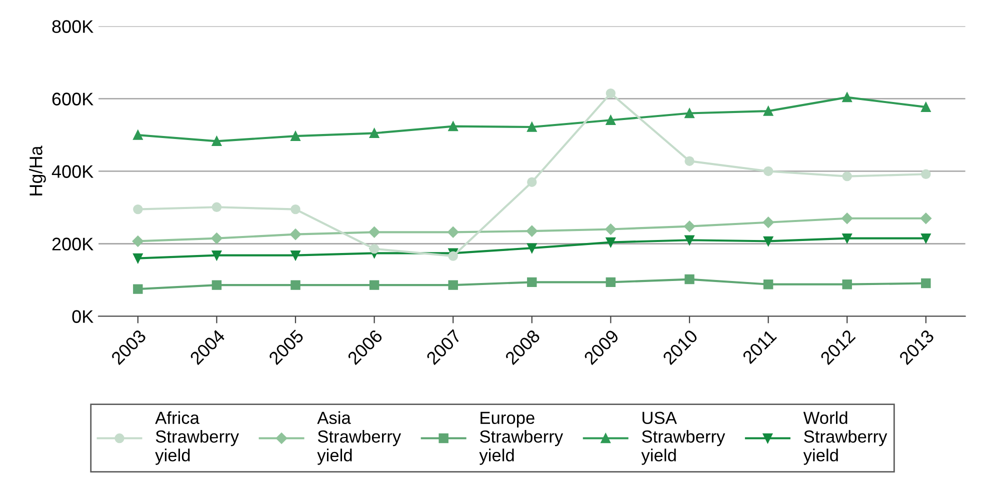 The height and width of the screenshot is (477, 985). What do you see at coordinates (359, 438) in the screenshot?
I see `legend-label: Asia Strawberry yield` at bounding box center [359, 438].